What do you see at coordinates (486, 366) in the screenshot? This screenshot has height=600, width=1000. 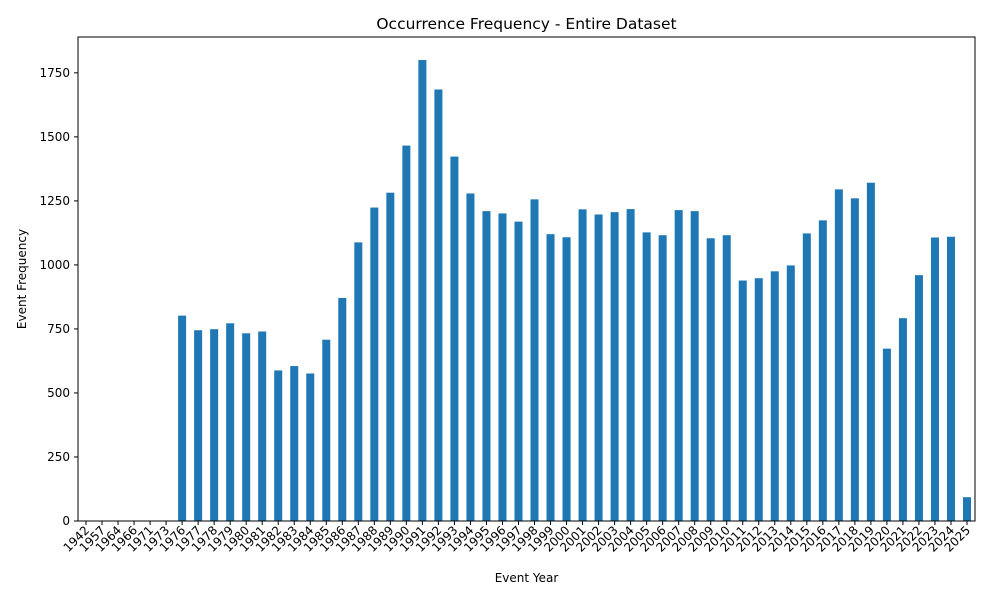 I see `bar-1995` at bounding box center [486, 366].